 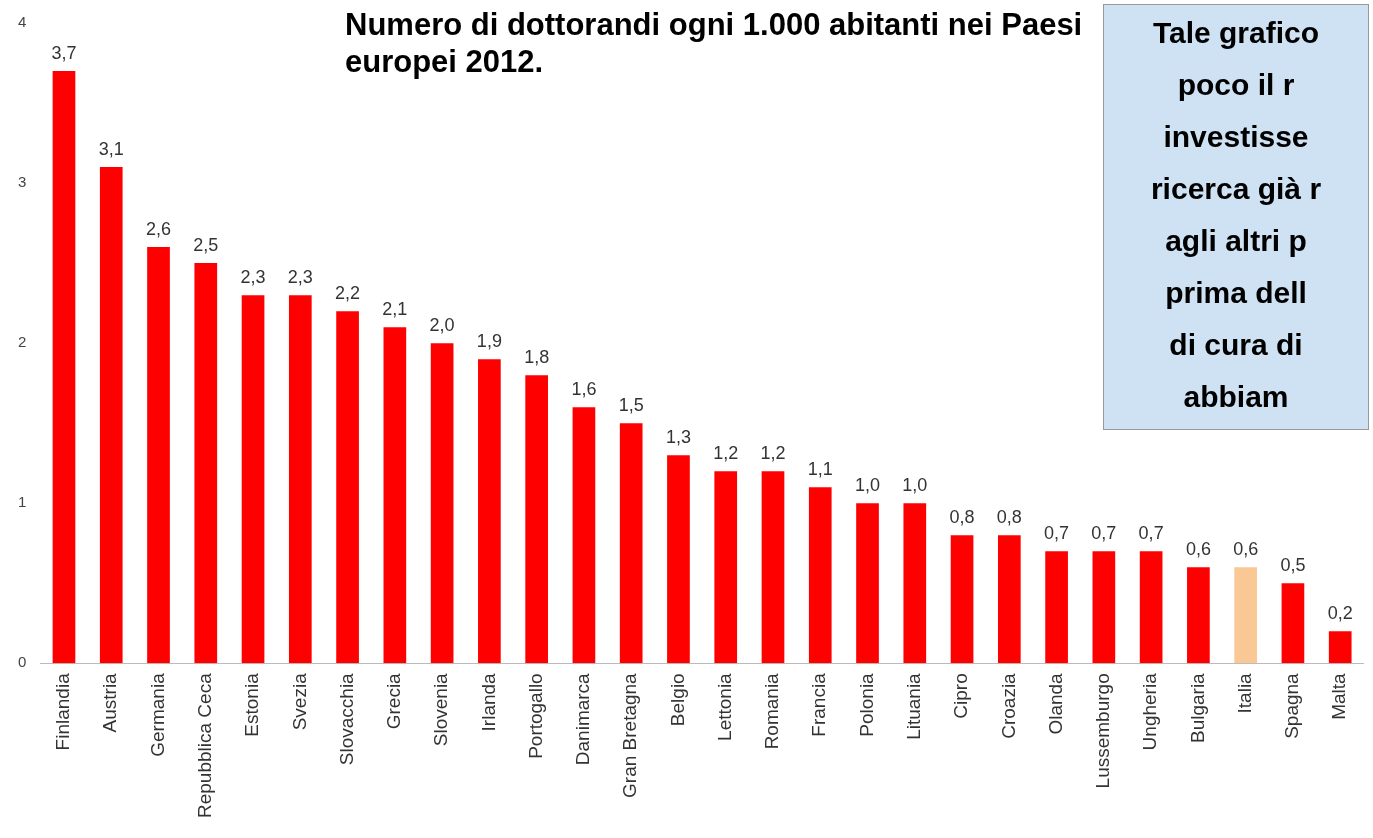 I want to click on x-tick-label: Malta, so click(x=1339, y=696).